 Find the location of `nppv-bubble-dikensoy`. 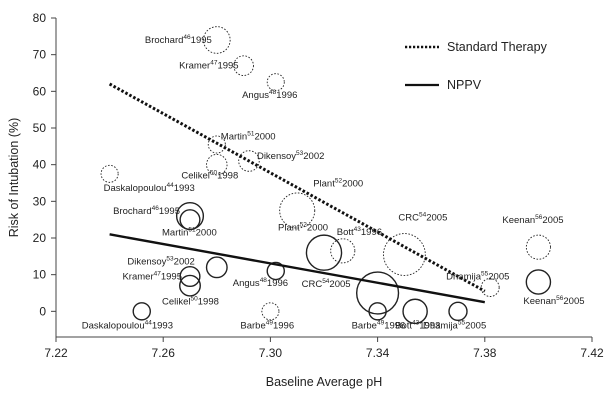

nppv-bubble-dikensoy is located at coordinates (216, 267).